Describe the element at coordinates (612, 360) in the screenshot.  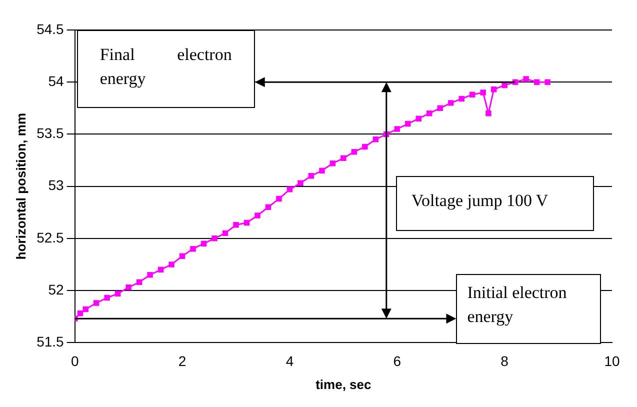
I see `x-tick-label: 10` at that location.